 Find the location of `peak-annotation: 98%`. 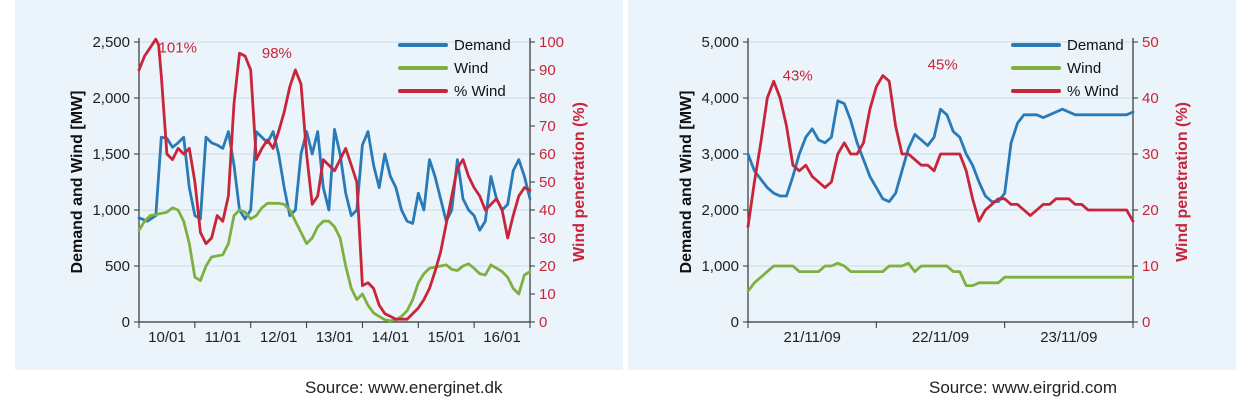

peak-annotation: 98% is located at coordinates (277, 53).